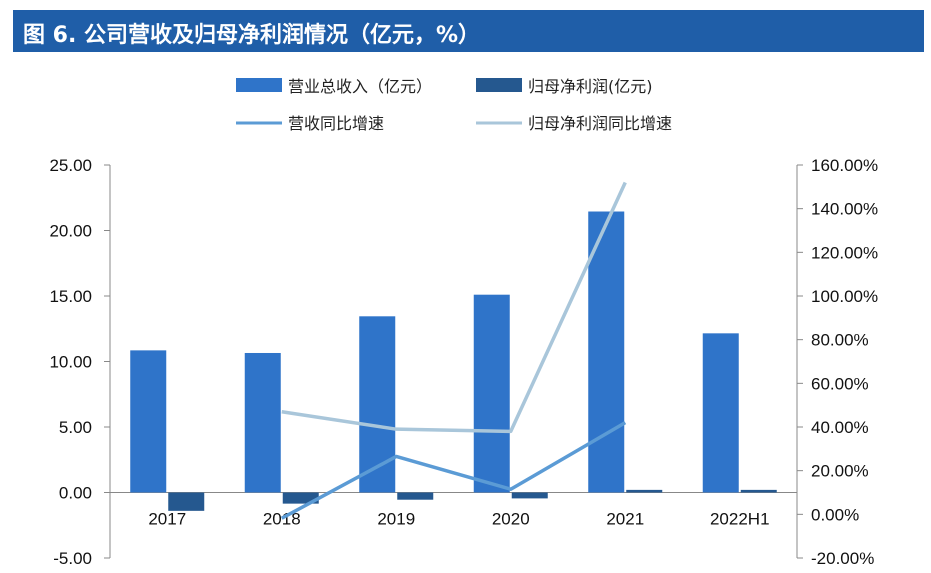  What do you see at coordinates (75, 427) in the screenshot?
I see `left-axis-tick-label: 5.00` at bounding box center [75, 427].